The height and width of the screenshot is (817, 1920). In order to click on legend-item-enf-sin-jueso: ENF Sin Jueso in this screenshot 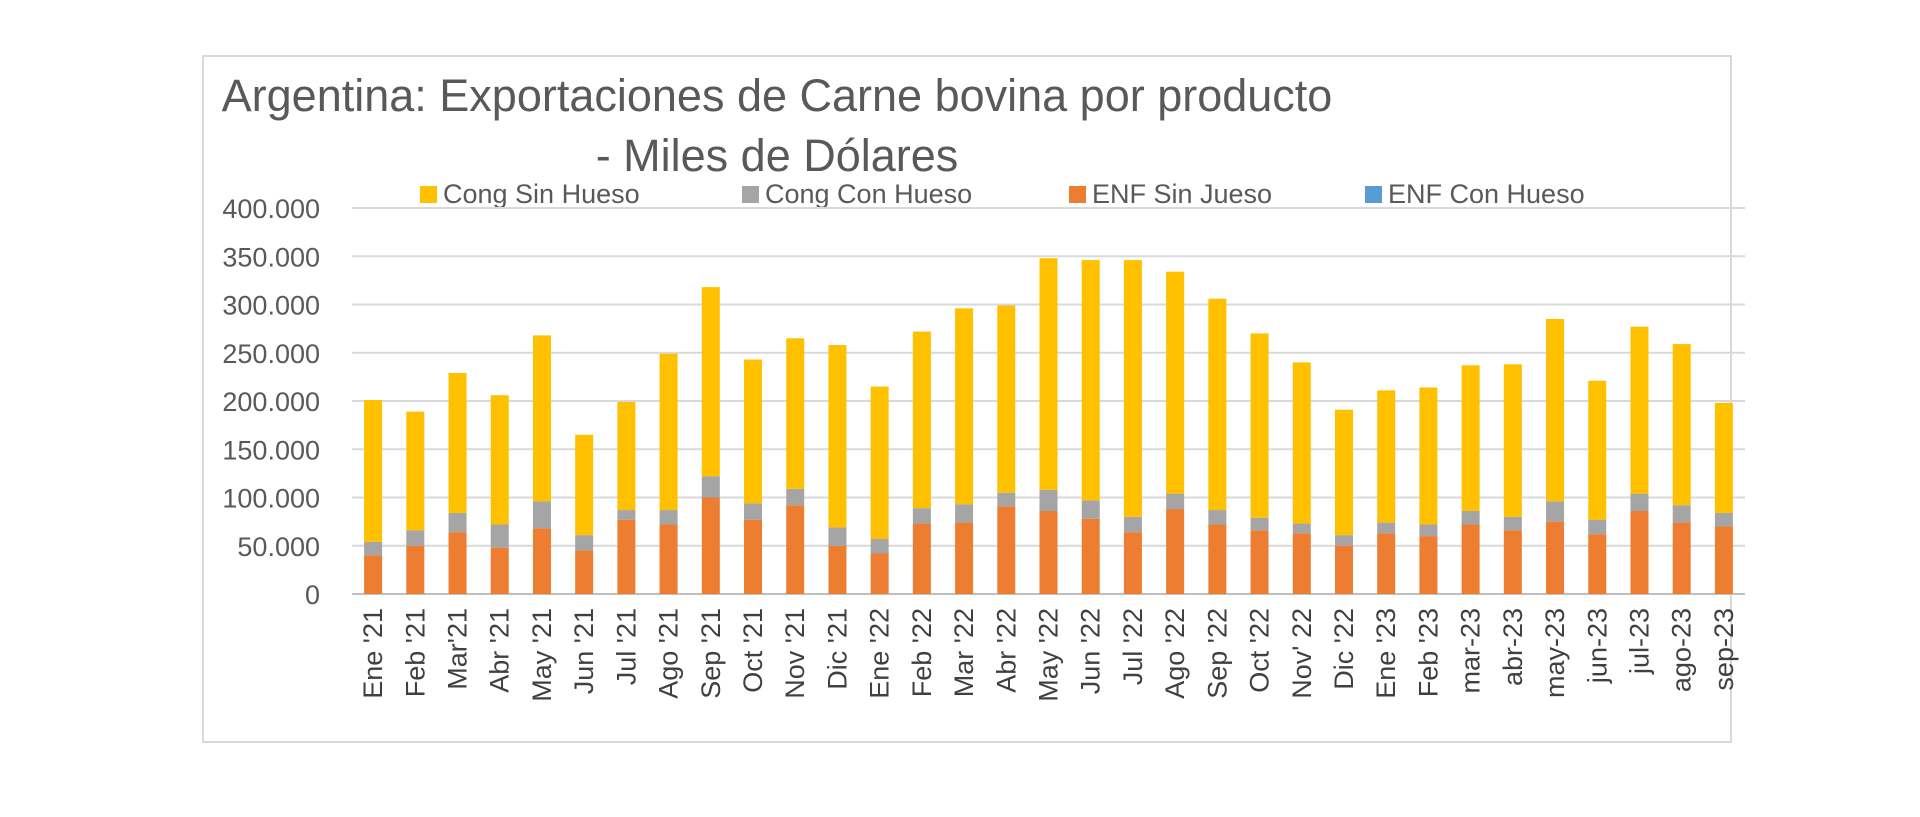, I will do `click(1170, 194)`.